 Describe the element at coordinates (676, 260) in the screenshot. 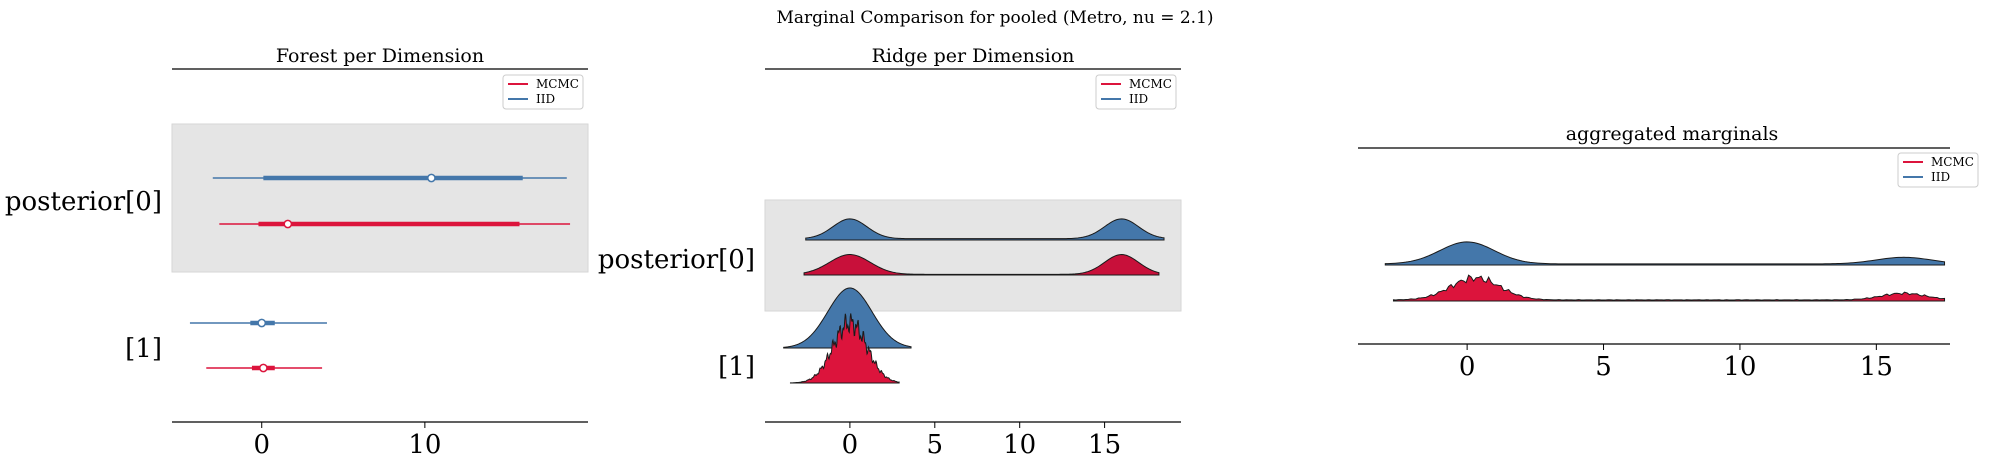

I see `ridge-ylabel-0: posterior[0]` at that location.